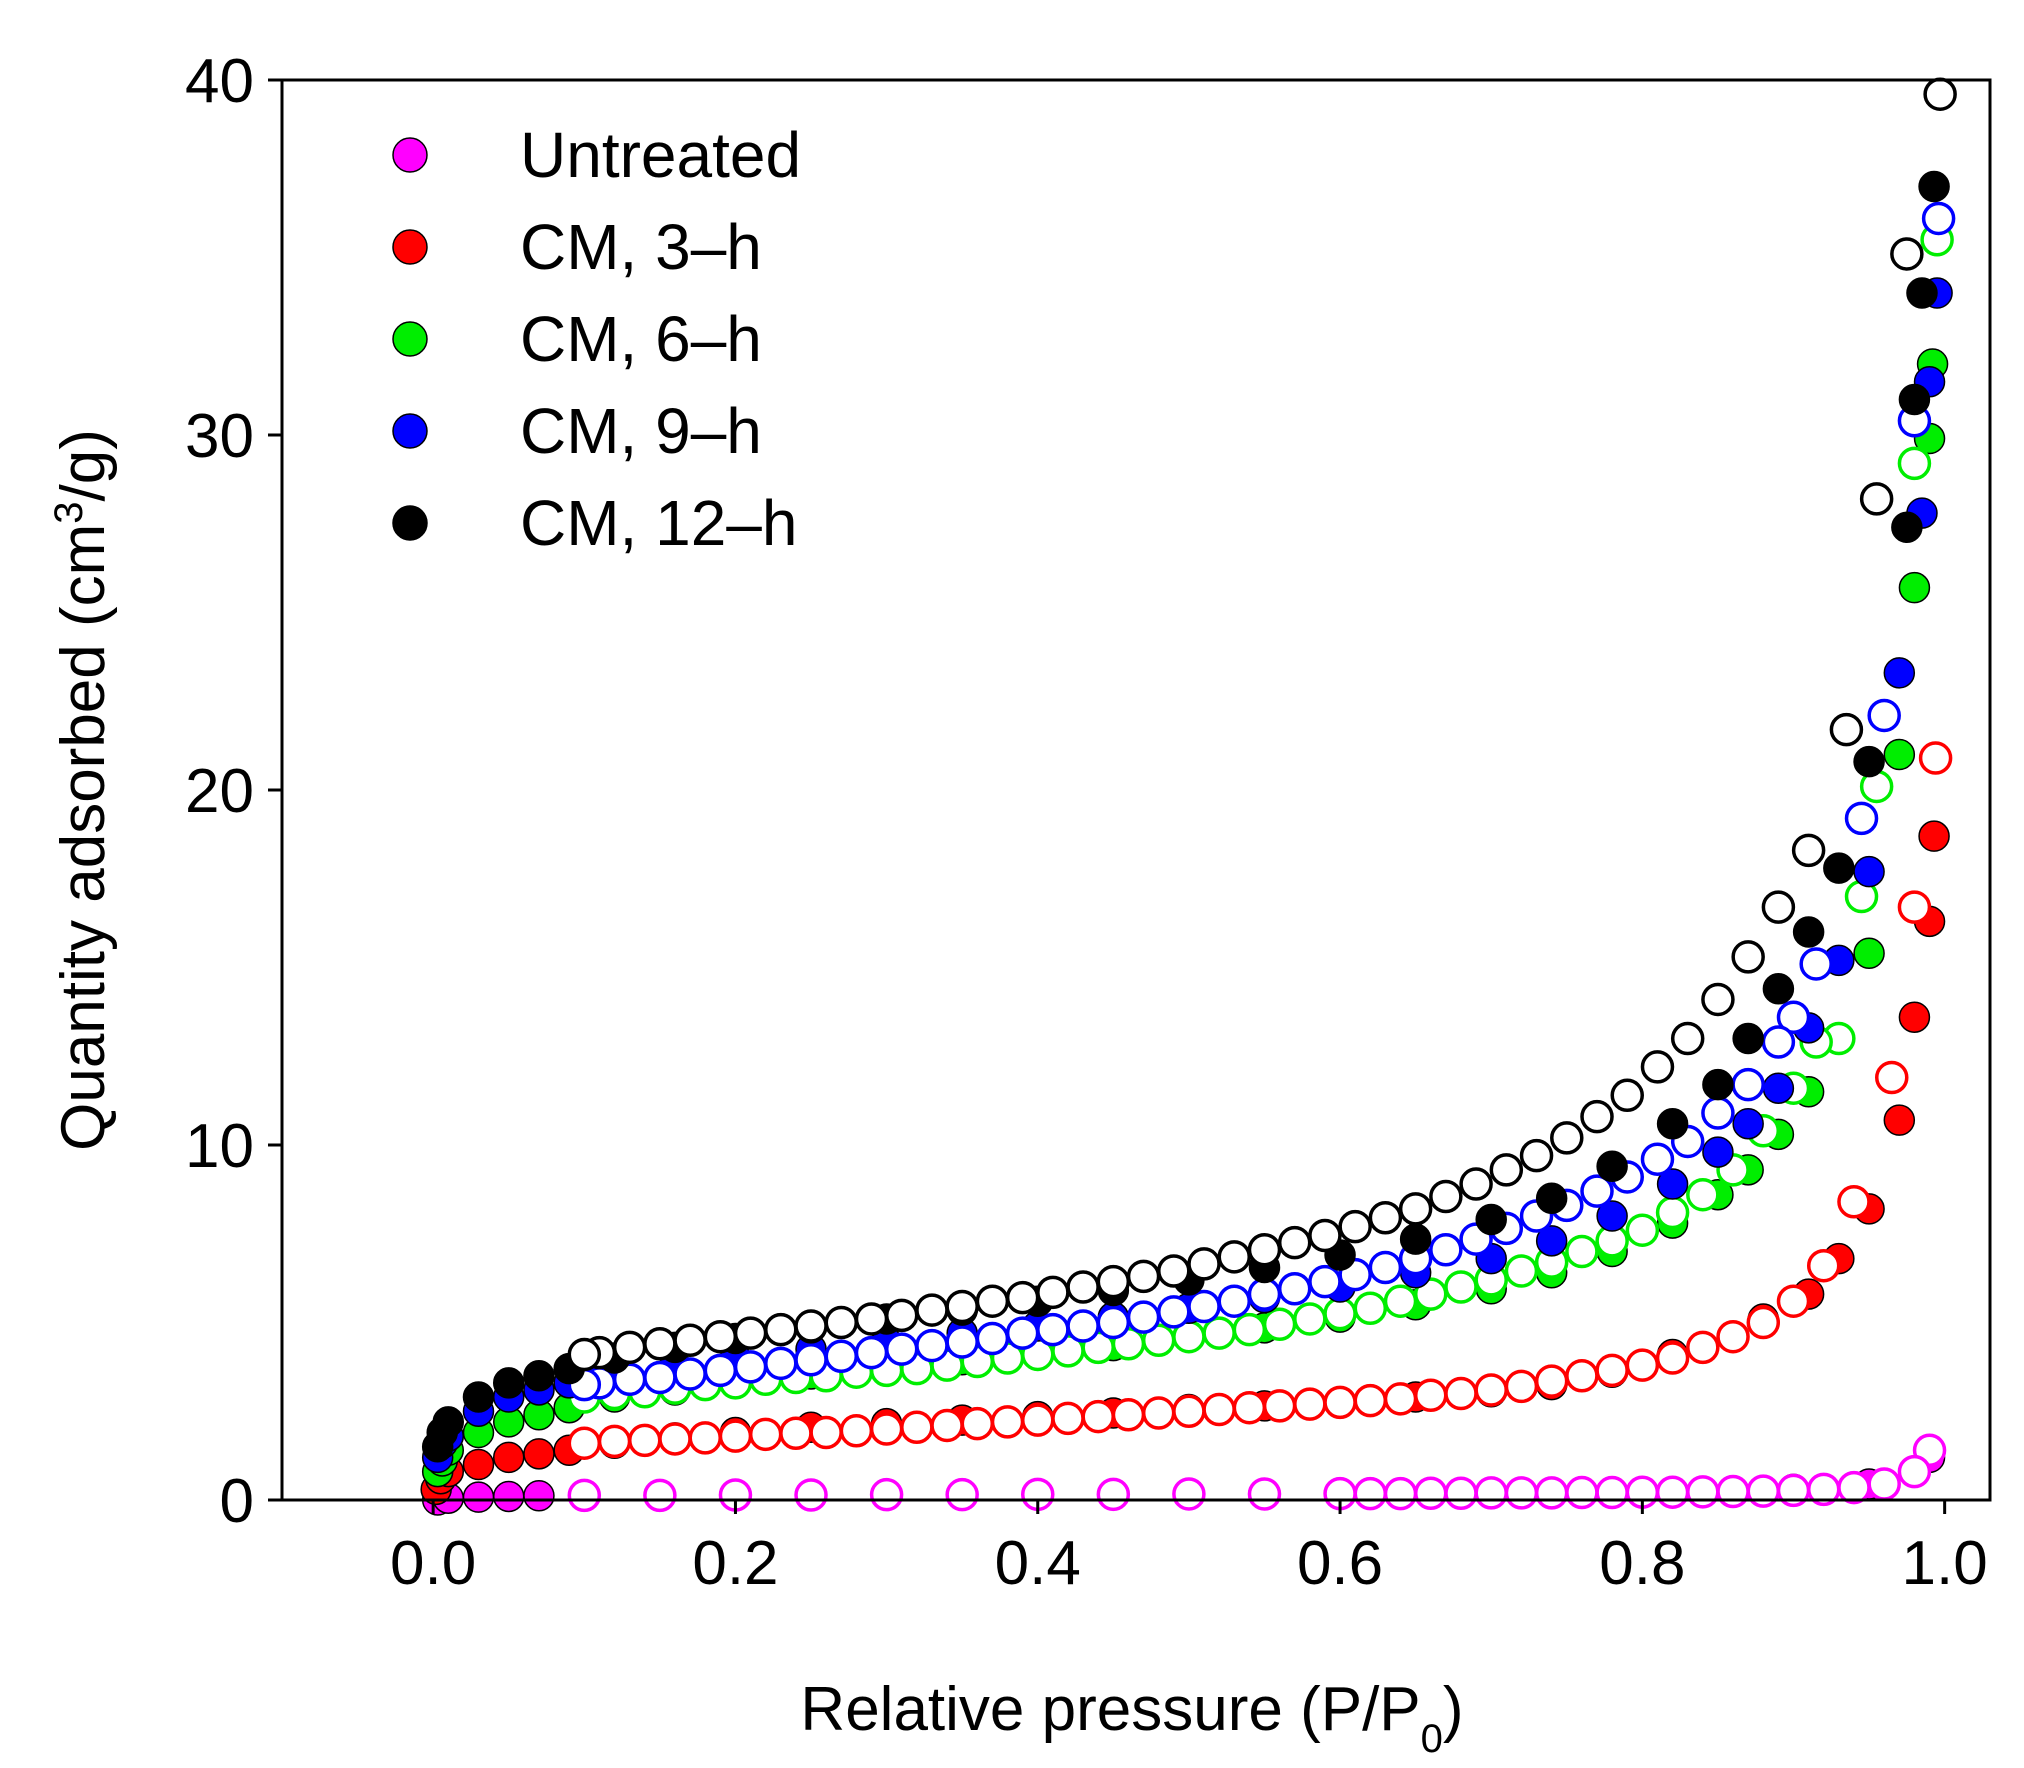 The image size is (2024, 1768). I want to click on y-axis-title-main: Quantity adsorbed (cm, so click(83, 837).